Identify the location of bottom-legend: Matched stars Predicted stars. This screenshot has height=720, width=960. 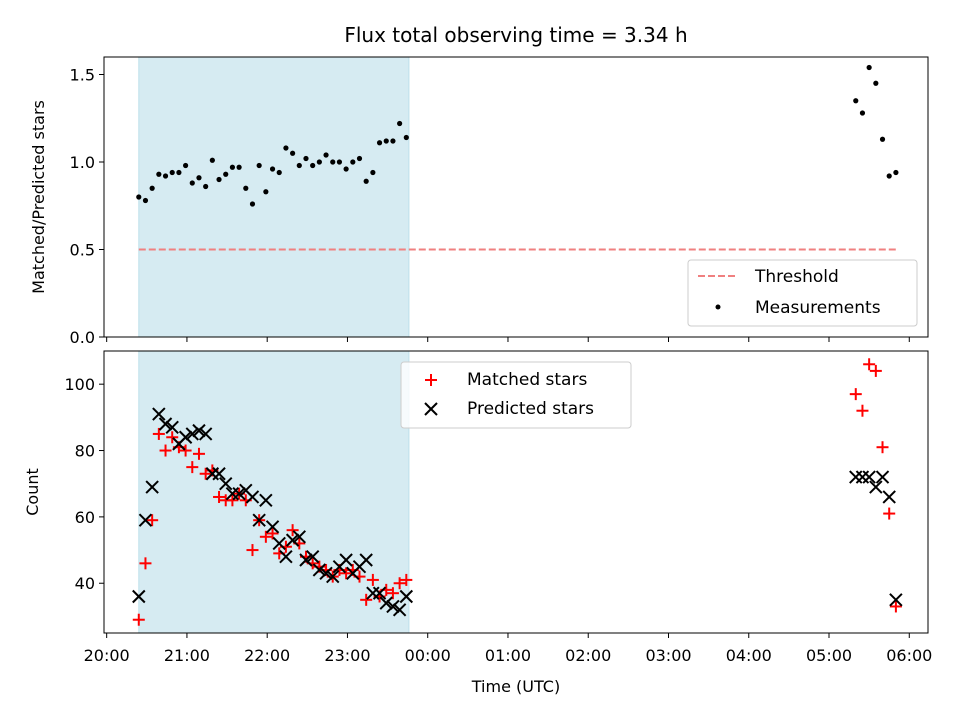
(516, 395).